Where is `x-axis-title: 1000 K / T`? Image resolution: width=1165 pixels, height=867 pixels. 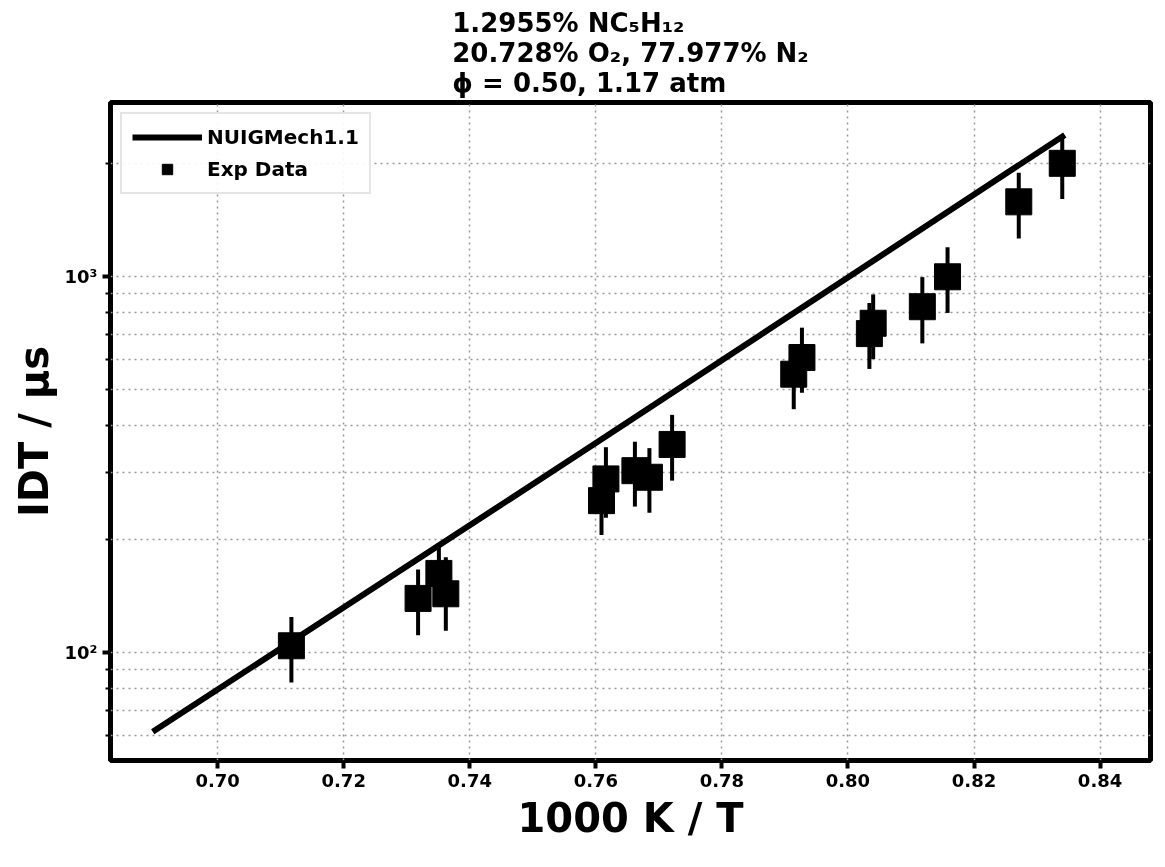
x-axis-title: 1000 K / T is located at coordinates (631, 817).